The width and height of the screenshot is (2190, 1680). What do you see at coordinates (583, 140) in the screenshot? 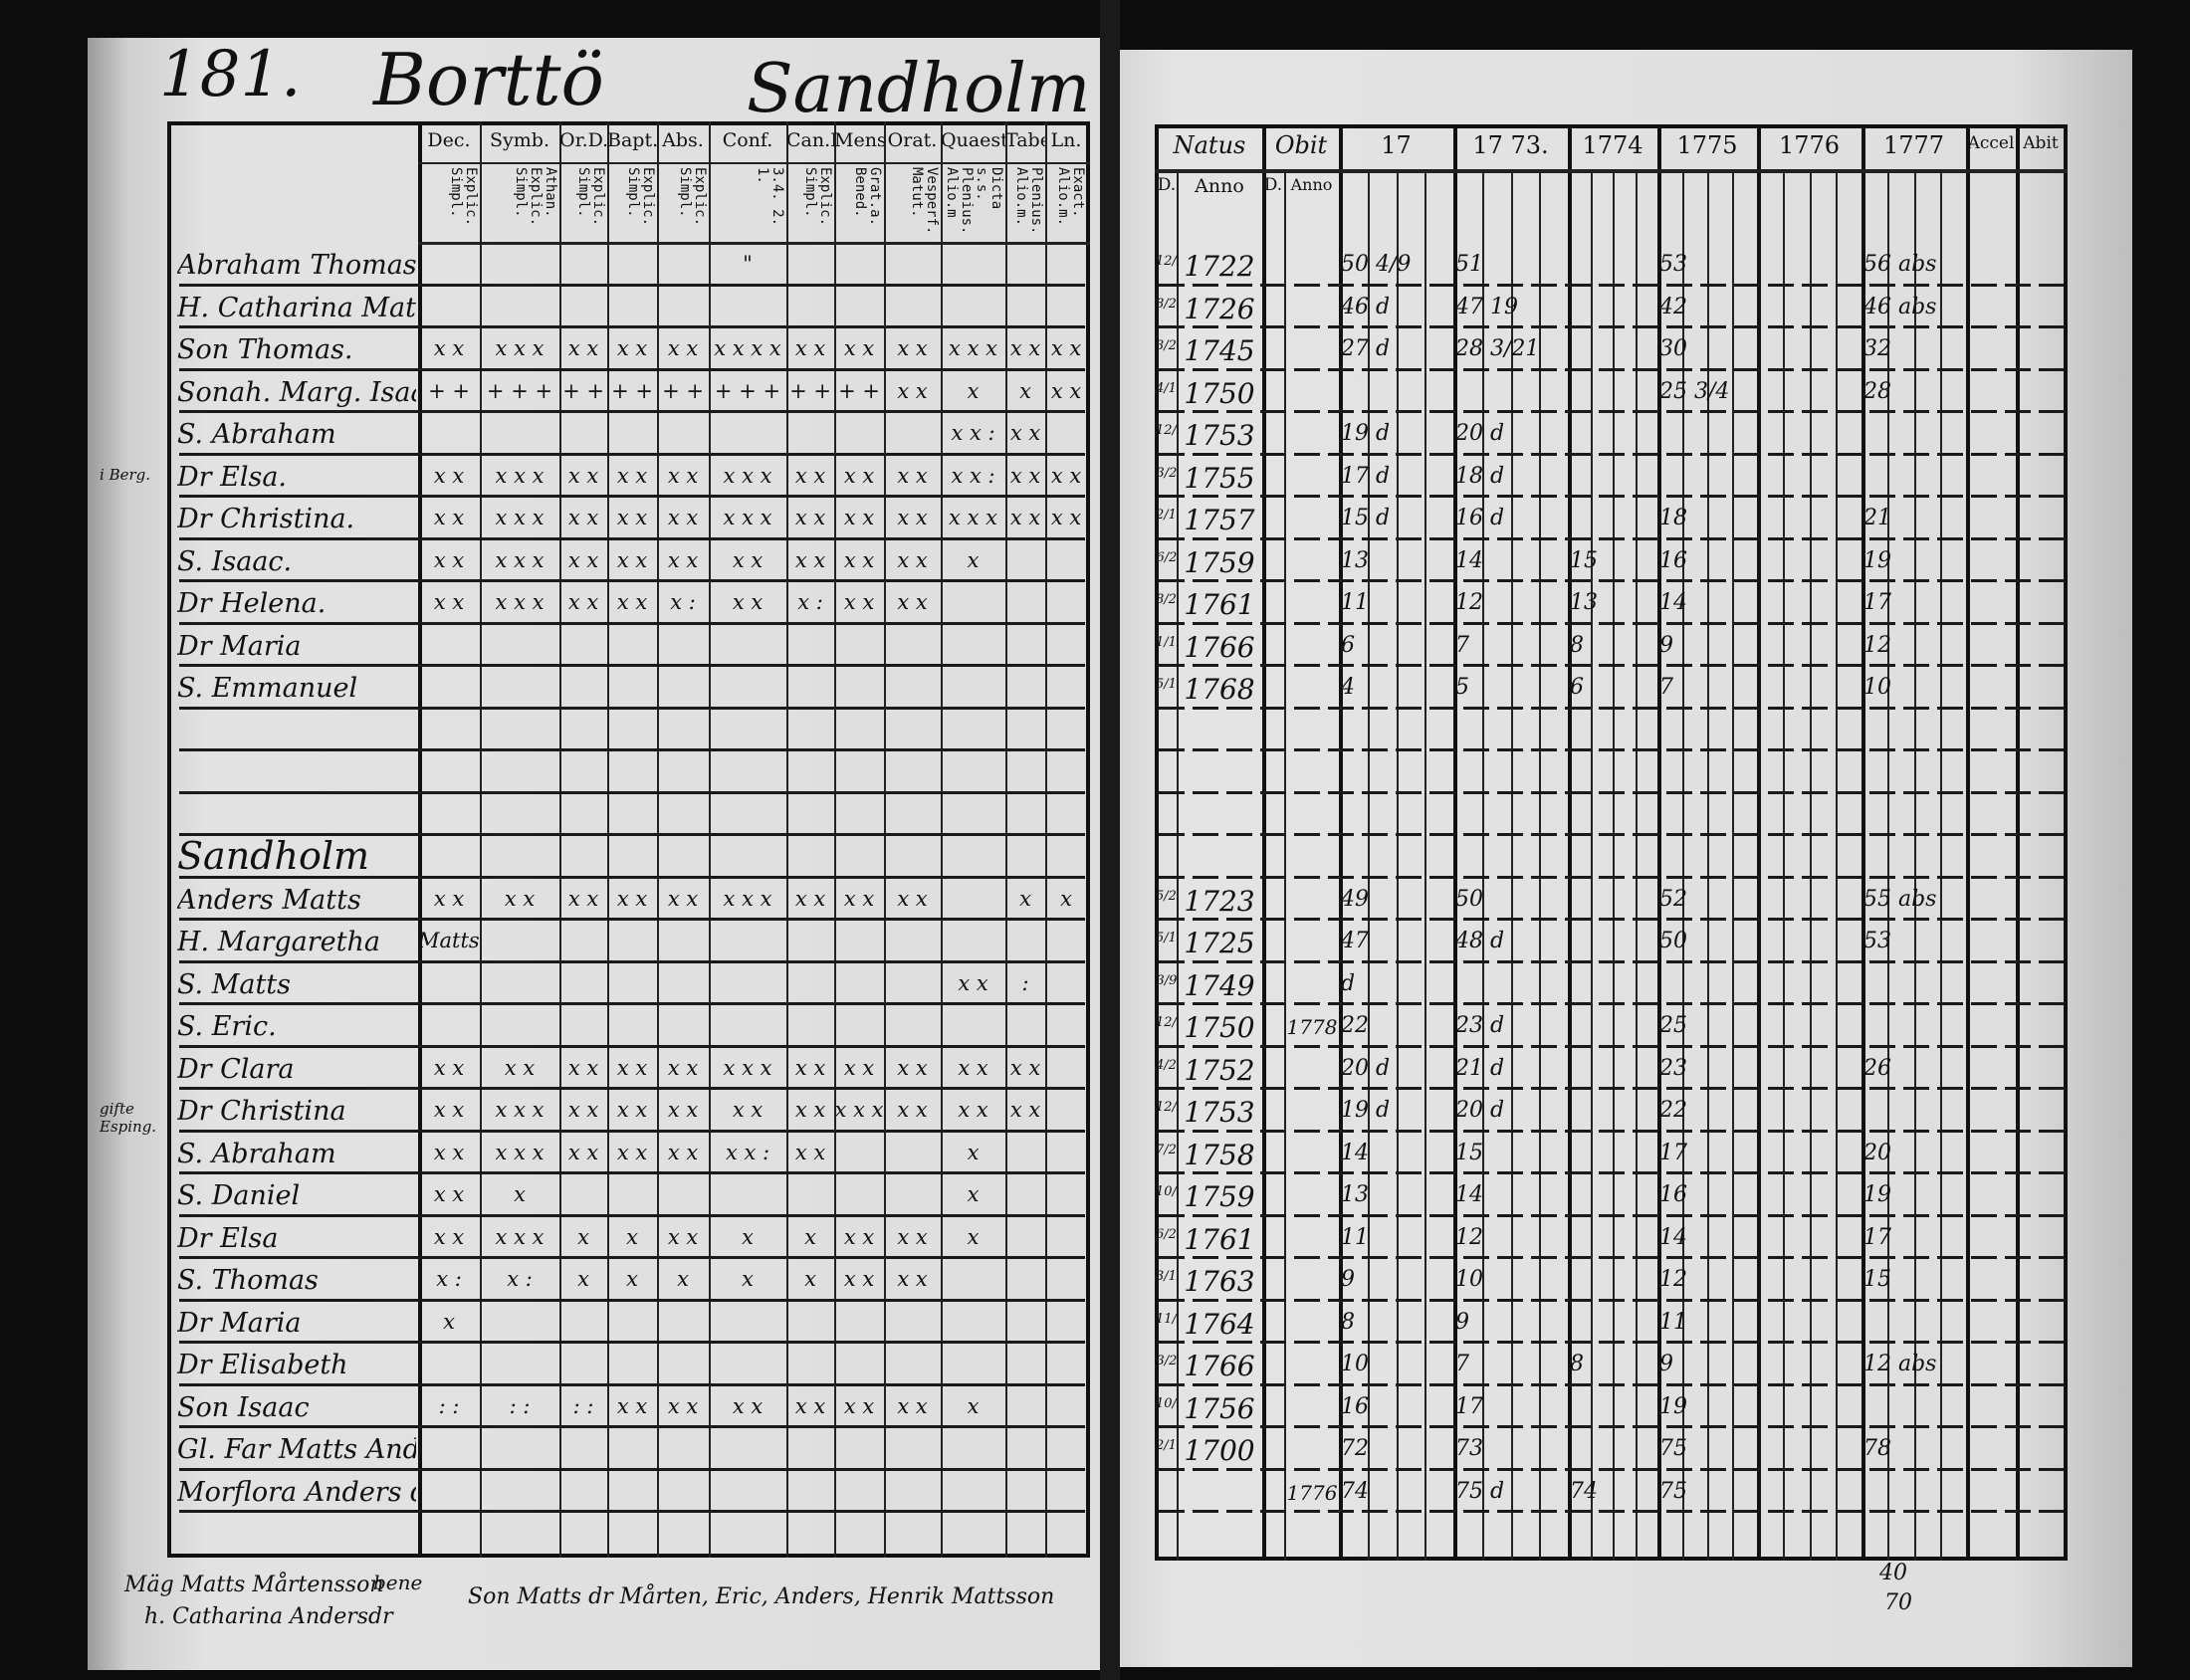
I see `column-header: Or.D.` at bounding box center [583, 140].